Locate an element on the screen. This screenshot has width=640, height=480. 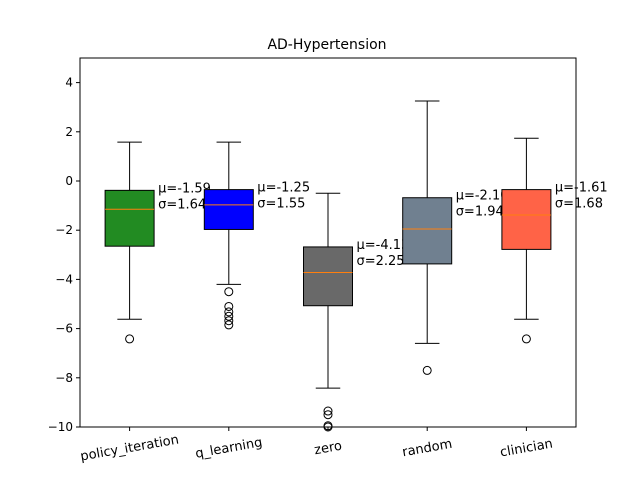
x-tick-label: zero is located at coordinates (328, 449).